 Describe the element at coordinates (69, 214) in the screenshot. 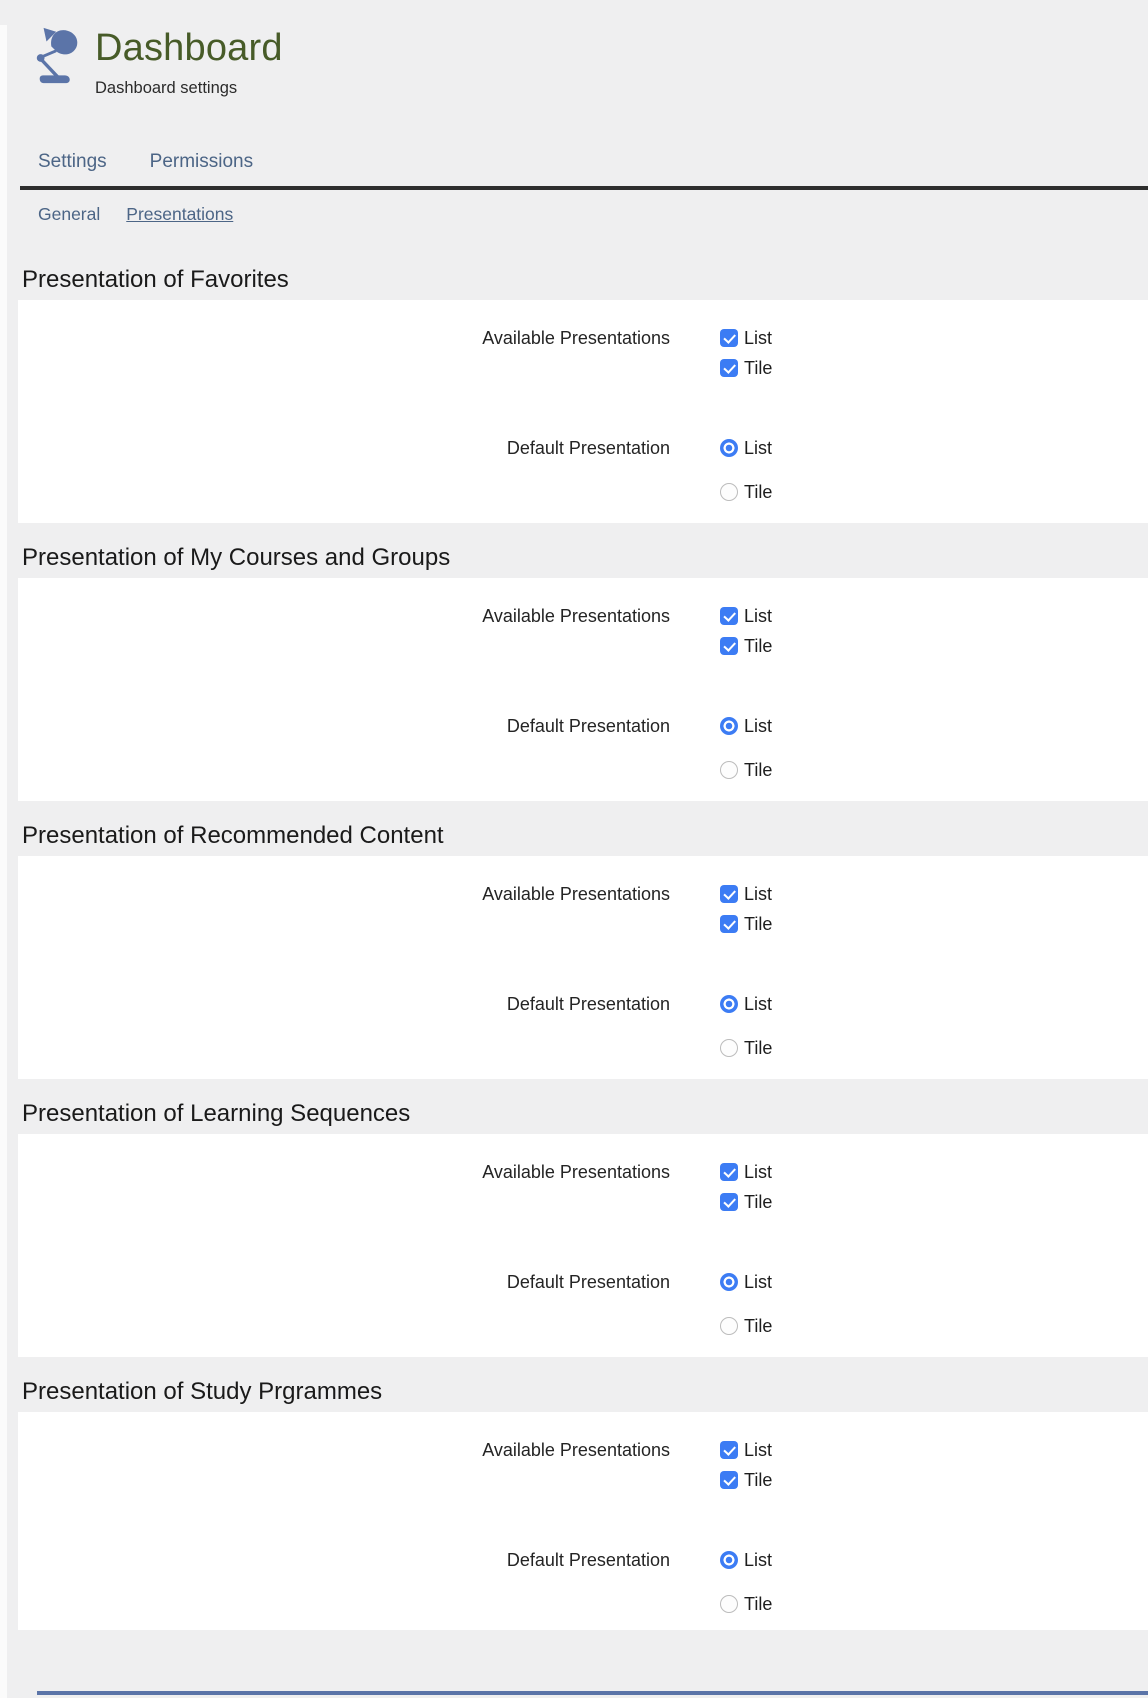

I see `subtab-general: General` at that location.